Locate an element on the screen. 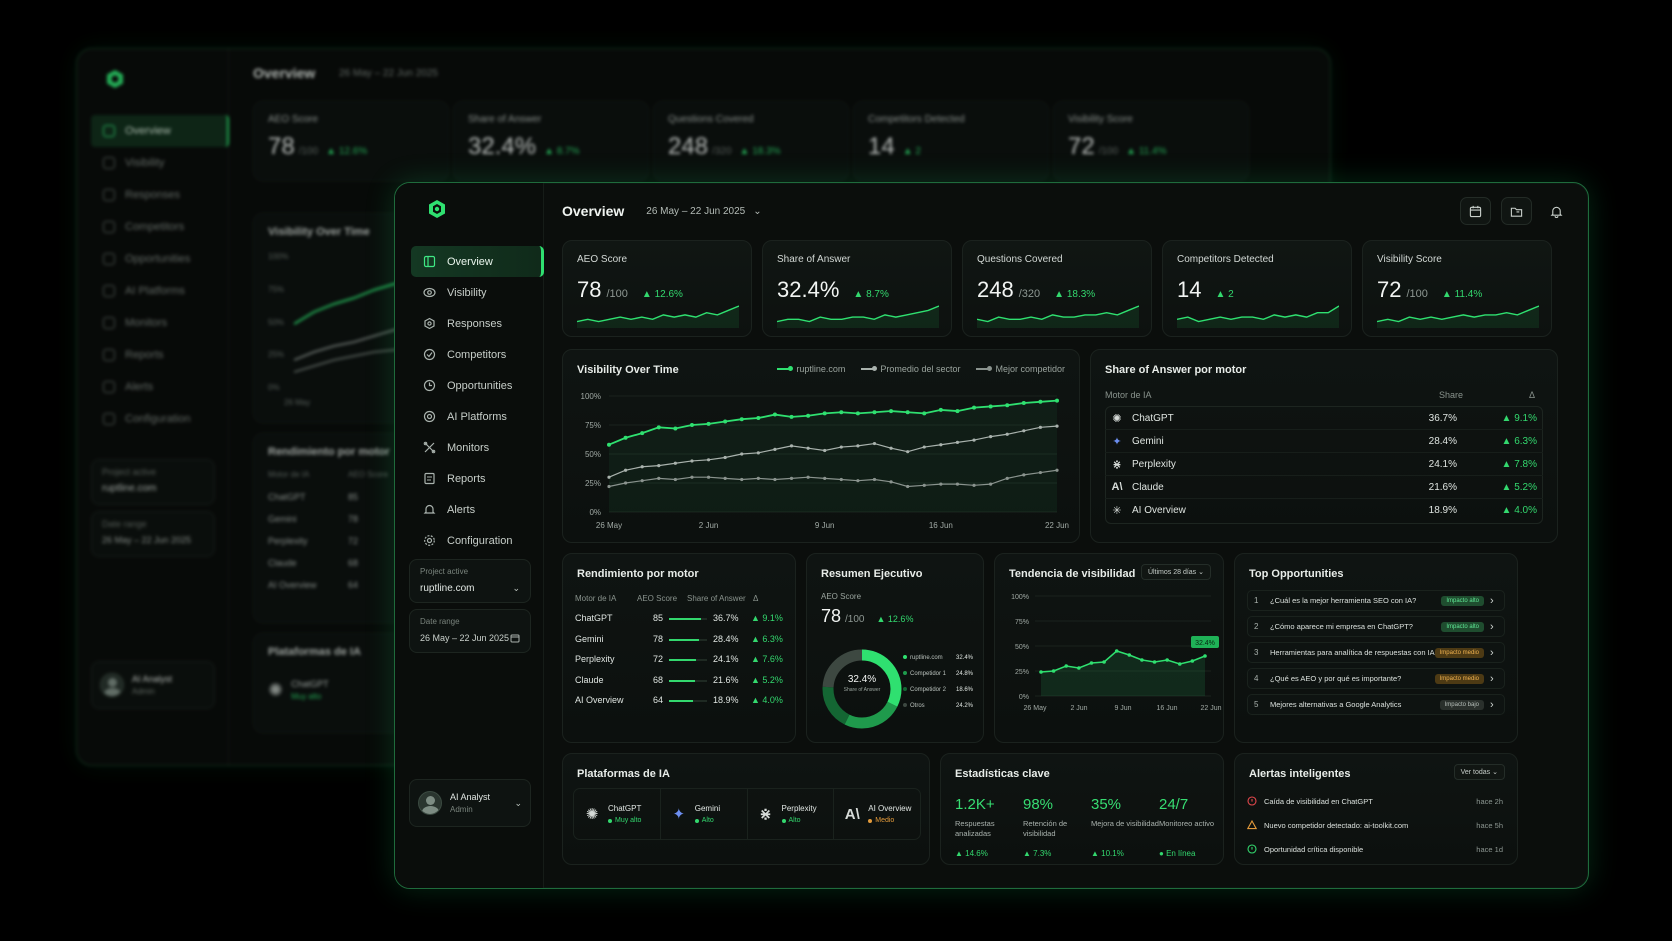  sidebar-item-visibility: Visibility is located at coordinates (477, 292).